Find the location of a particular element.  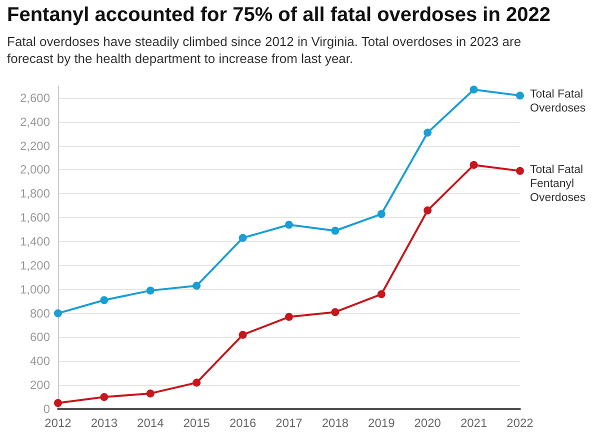

y-tick-label: 2,400 is located at coordinates (35, 121).